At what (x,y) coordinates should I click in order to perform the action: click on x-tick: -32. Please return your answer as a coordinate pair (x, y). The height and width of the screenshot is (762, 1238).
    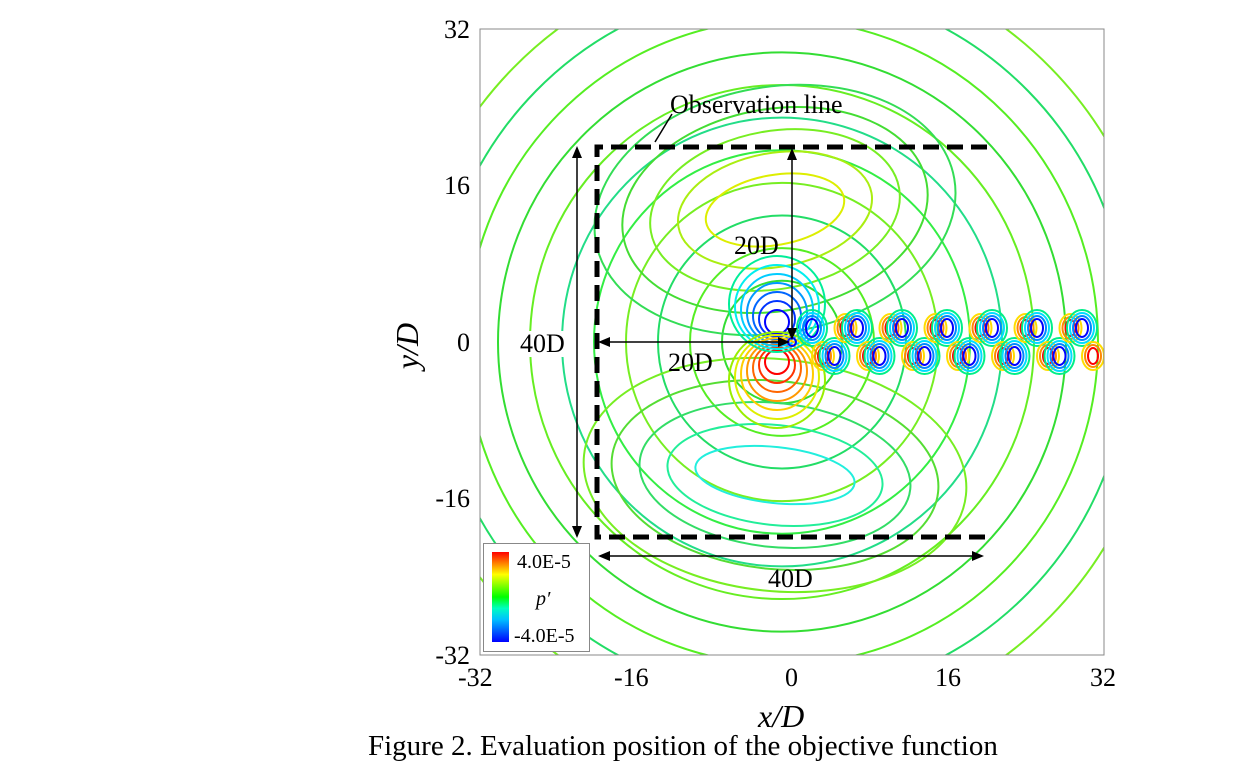
    Looking at the image, I should click on (475, 677).